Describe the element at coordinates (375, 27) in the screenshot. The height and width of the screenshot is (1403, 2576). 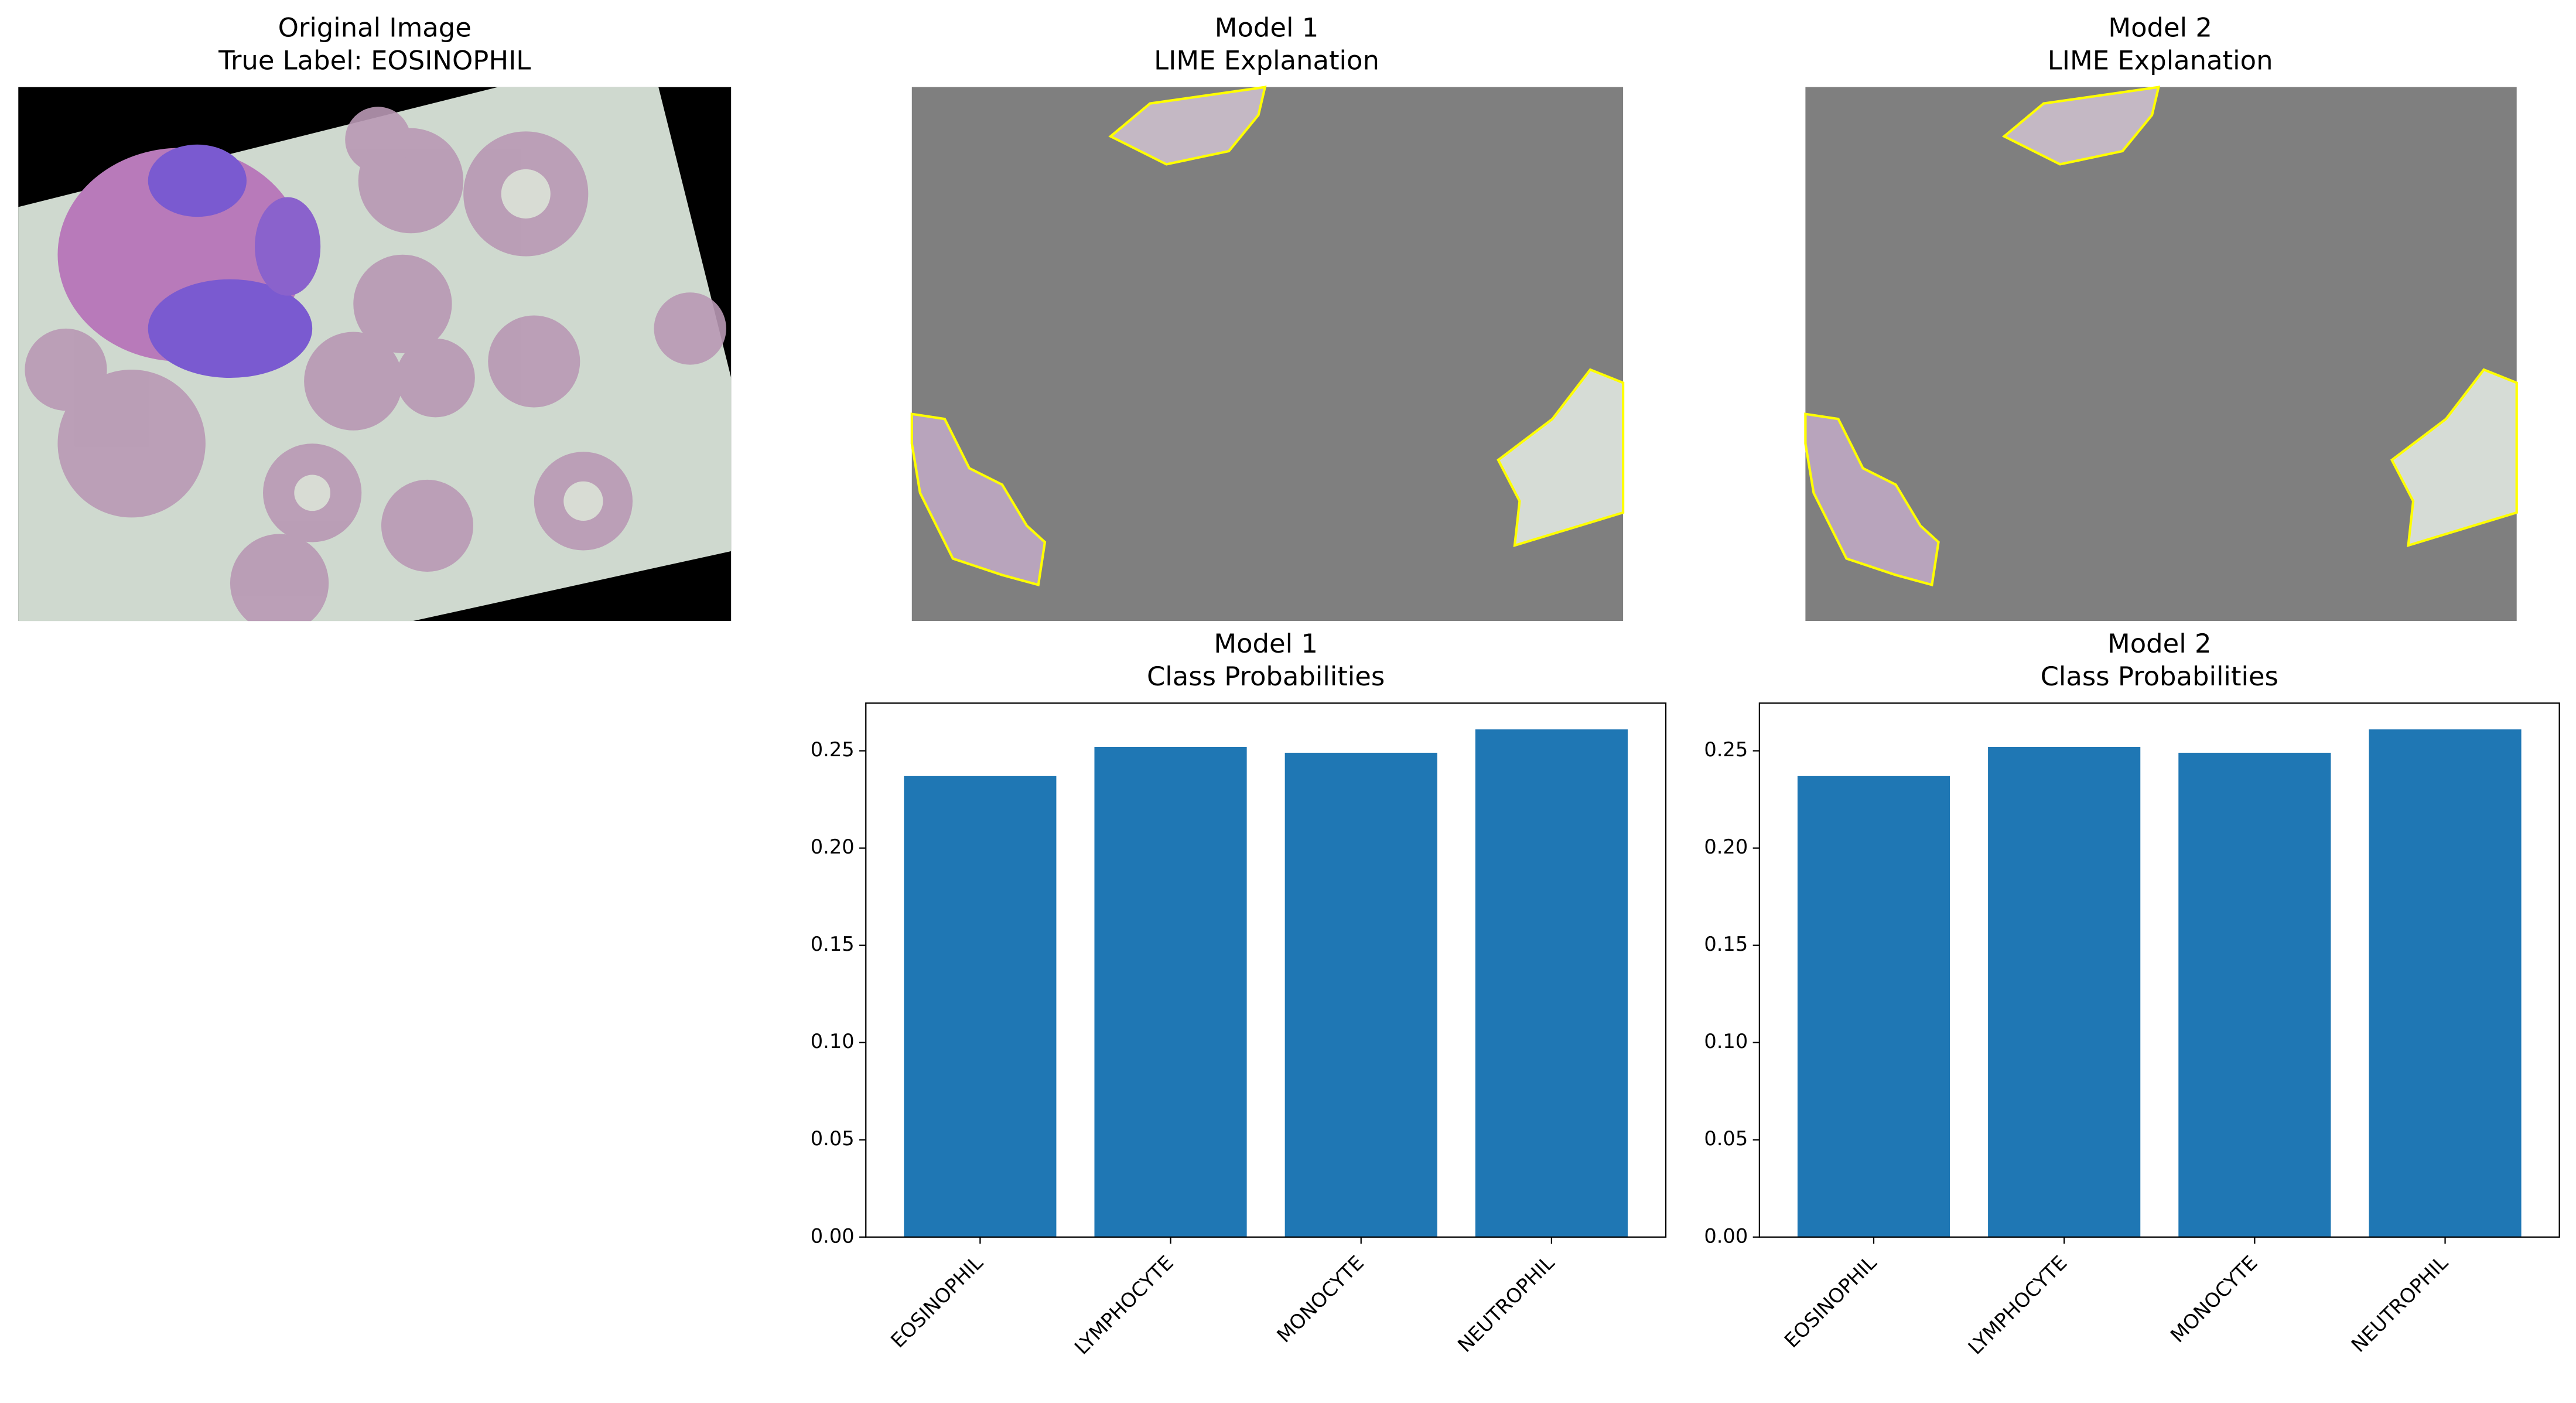
I see `image-title: Original Image` at that location.